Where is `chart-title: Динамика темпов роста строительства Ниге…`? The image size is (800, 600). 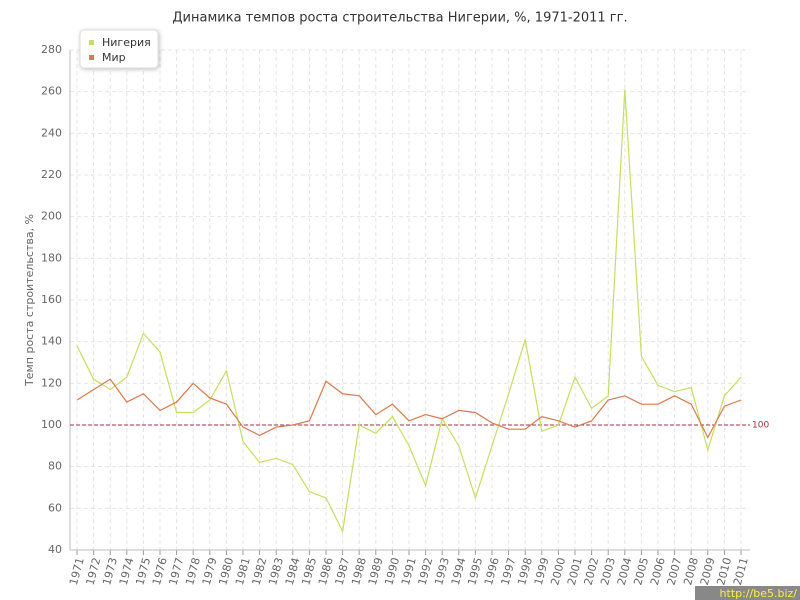
chart-title: Динамика темпов роста строительства Ниге… is located at coordinates (399, 18).